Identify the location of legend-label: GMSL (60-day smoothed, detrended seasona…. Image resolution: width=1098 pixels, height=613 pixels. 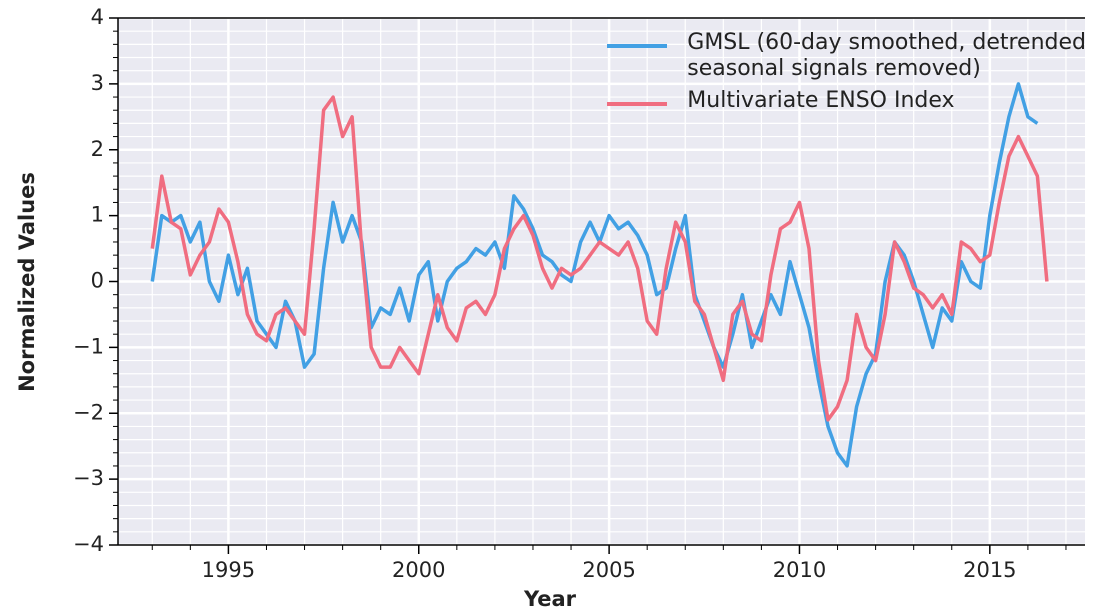
(886, 55).